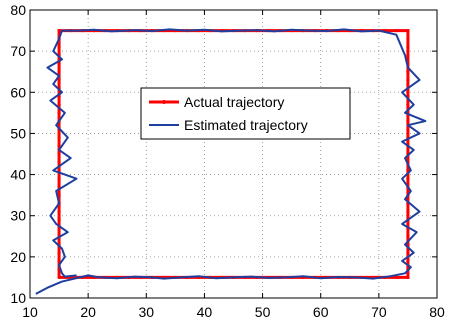  I want to click on x-tick-label: 30, so click(146, 312).